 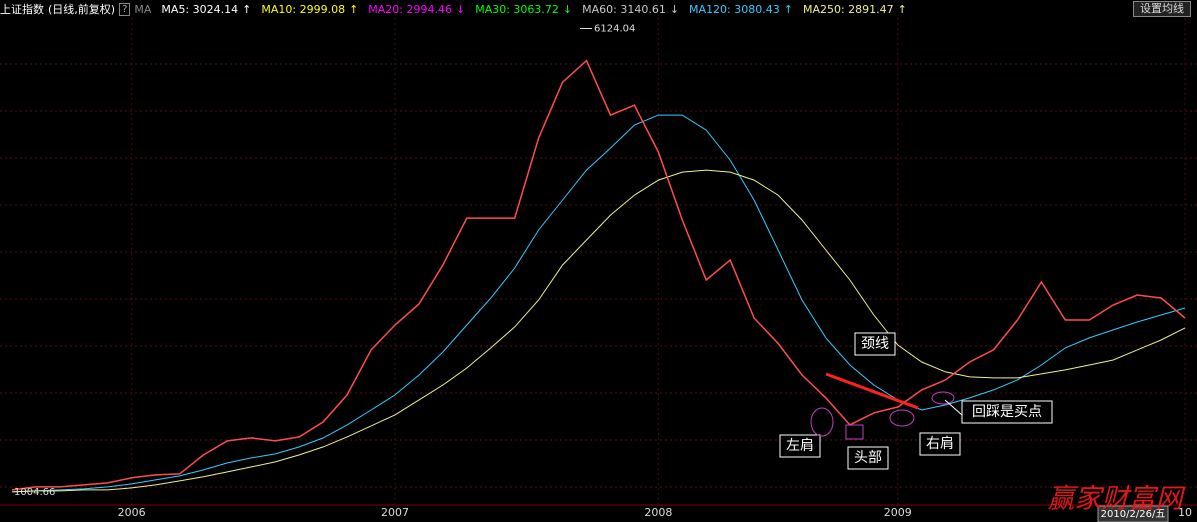 What do you see at coordinates (1117, 499) in the screenshot?
I see `watermark: 赢家财富网` at bounding box center [1117, 499].